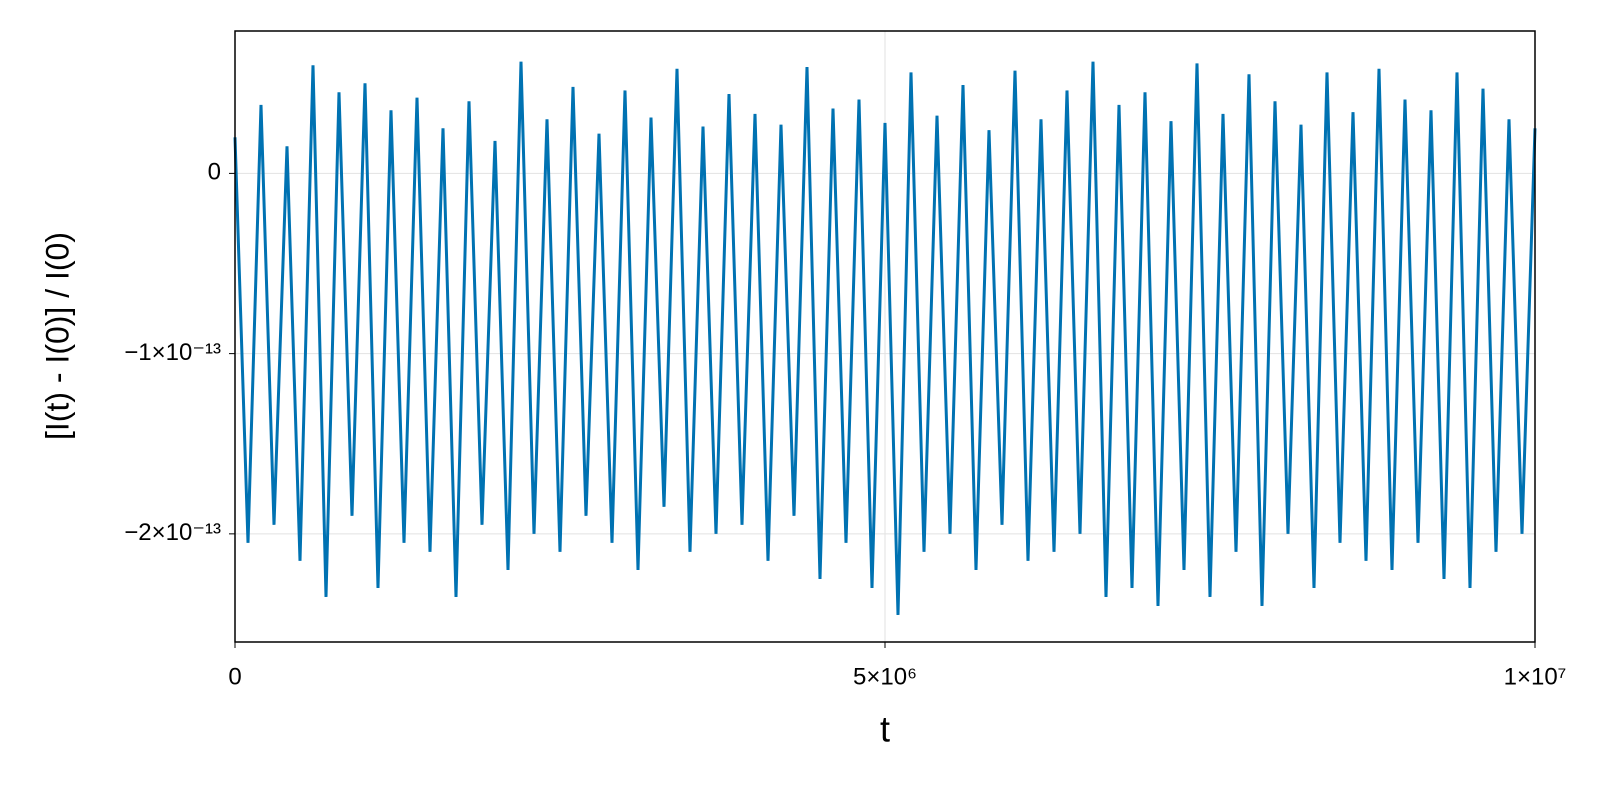 This screenshot has width=1600, height=800. What do you see at coordinates (172, 352) in the screenshot?
I see `y-tick-label: −1×10⁻¹³` at bounding box center [172, 352].